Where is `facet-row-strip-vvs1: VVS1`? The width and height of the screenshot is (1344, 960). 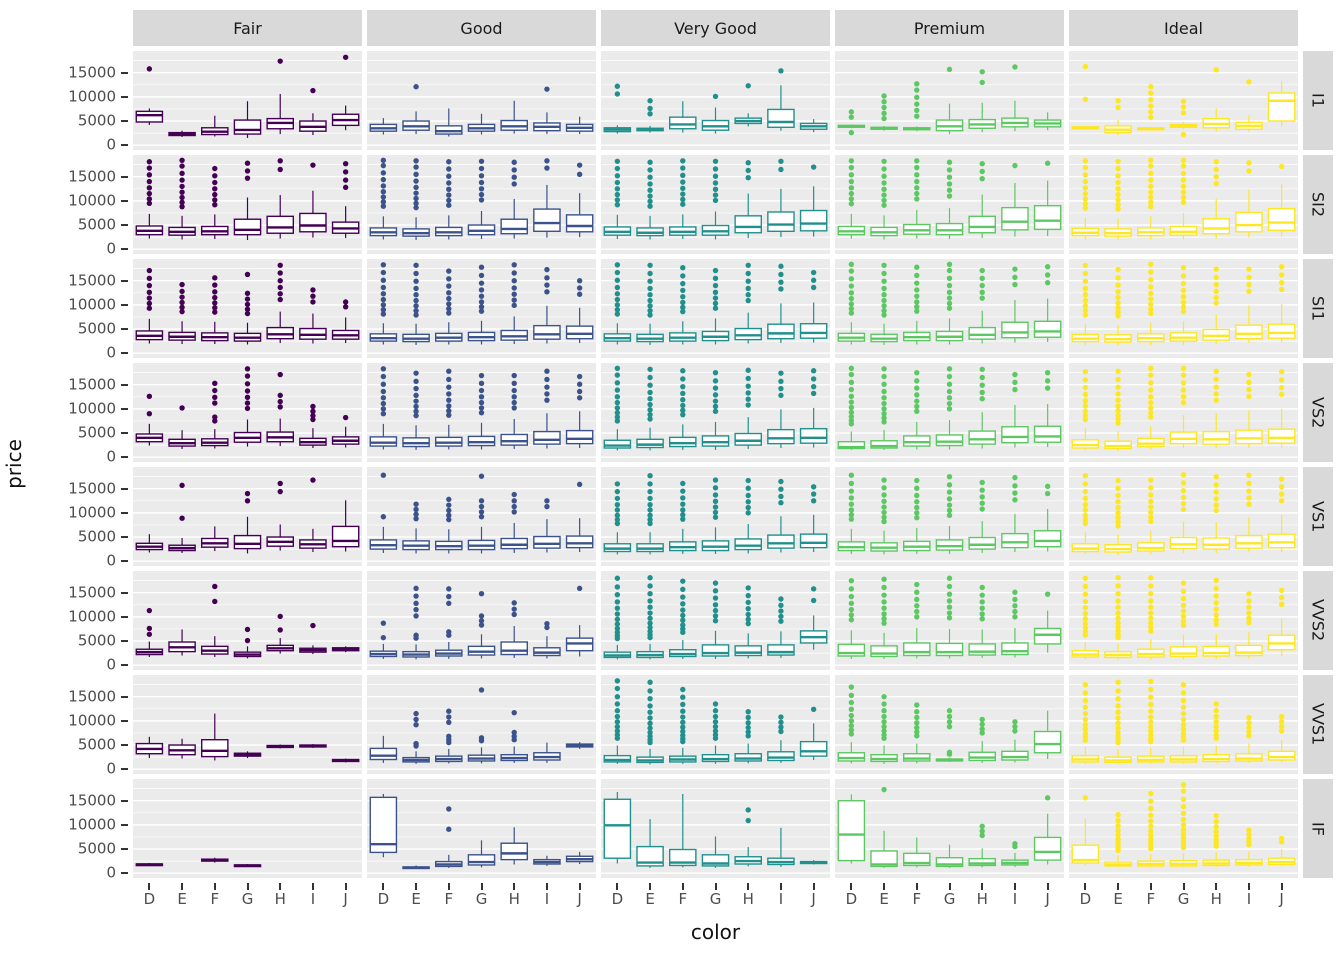 facet-row-strip-vvs1: VVS1 is located at coordinates (1318, 724).